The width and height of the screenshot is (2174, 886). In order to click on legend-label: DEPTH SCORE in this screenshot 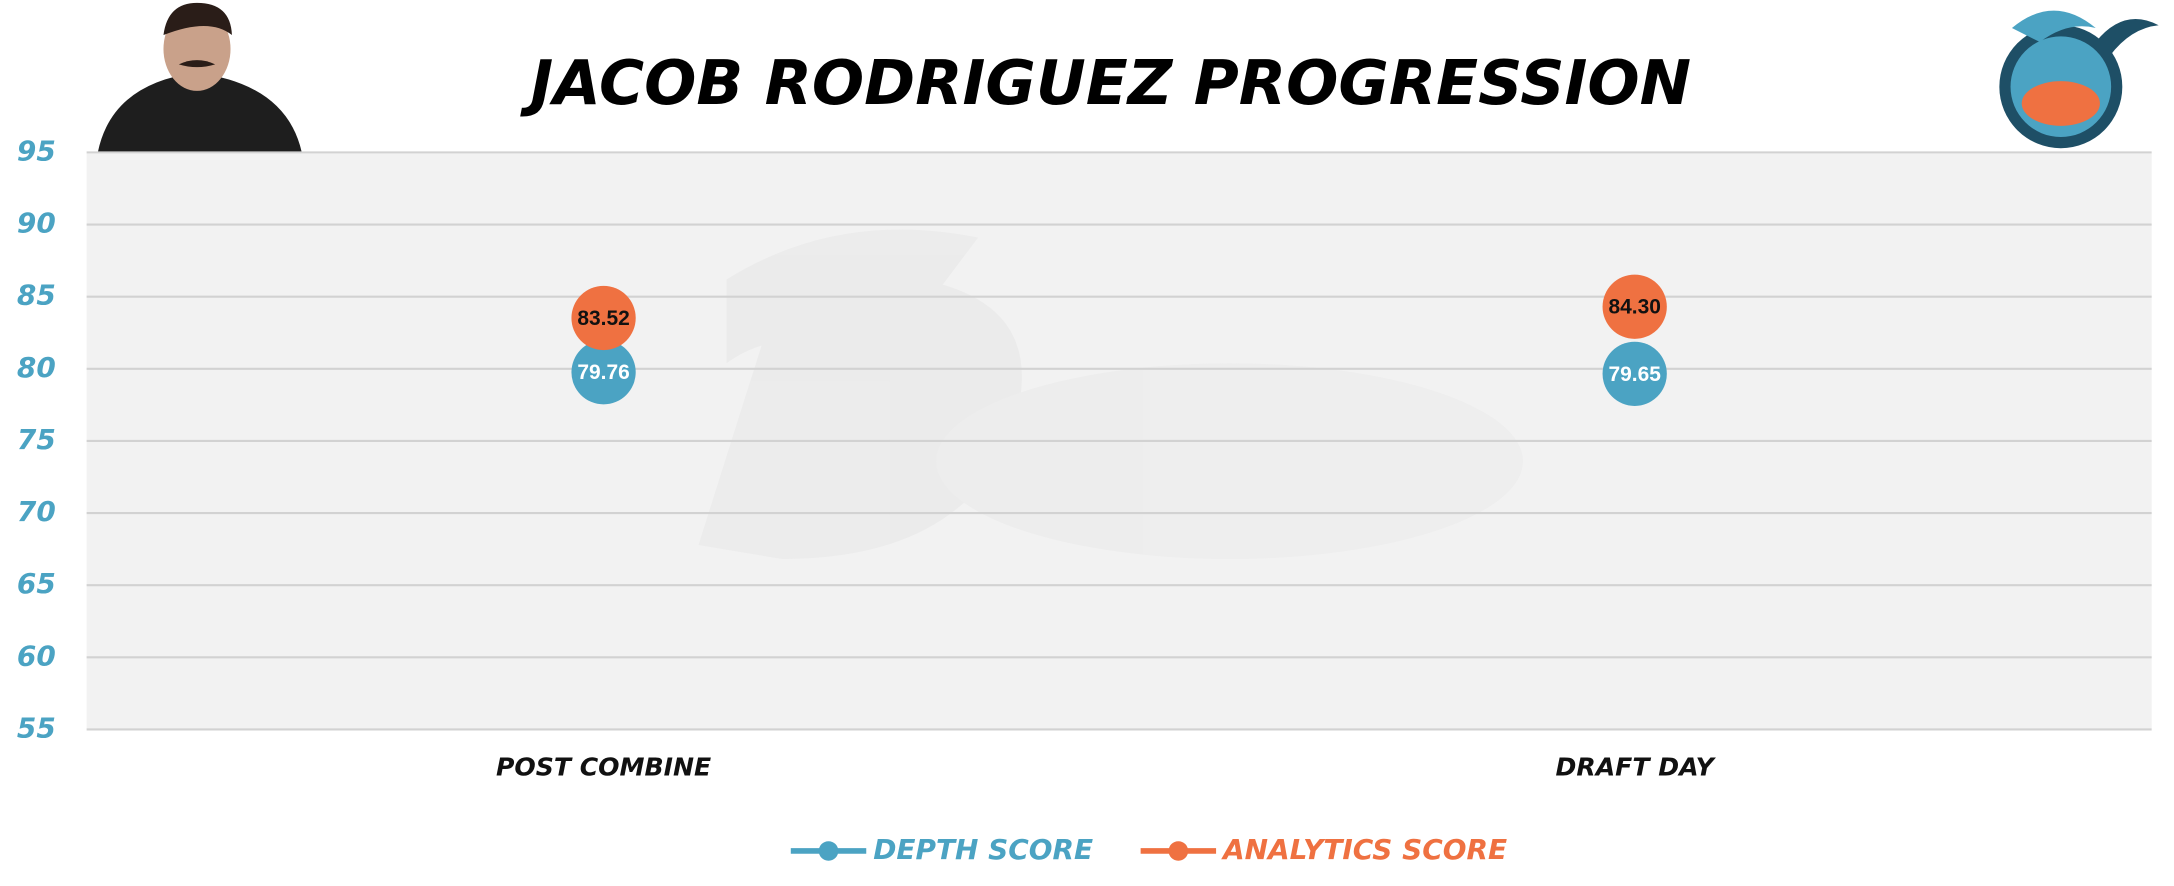, I will do `click(983, 849)`.